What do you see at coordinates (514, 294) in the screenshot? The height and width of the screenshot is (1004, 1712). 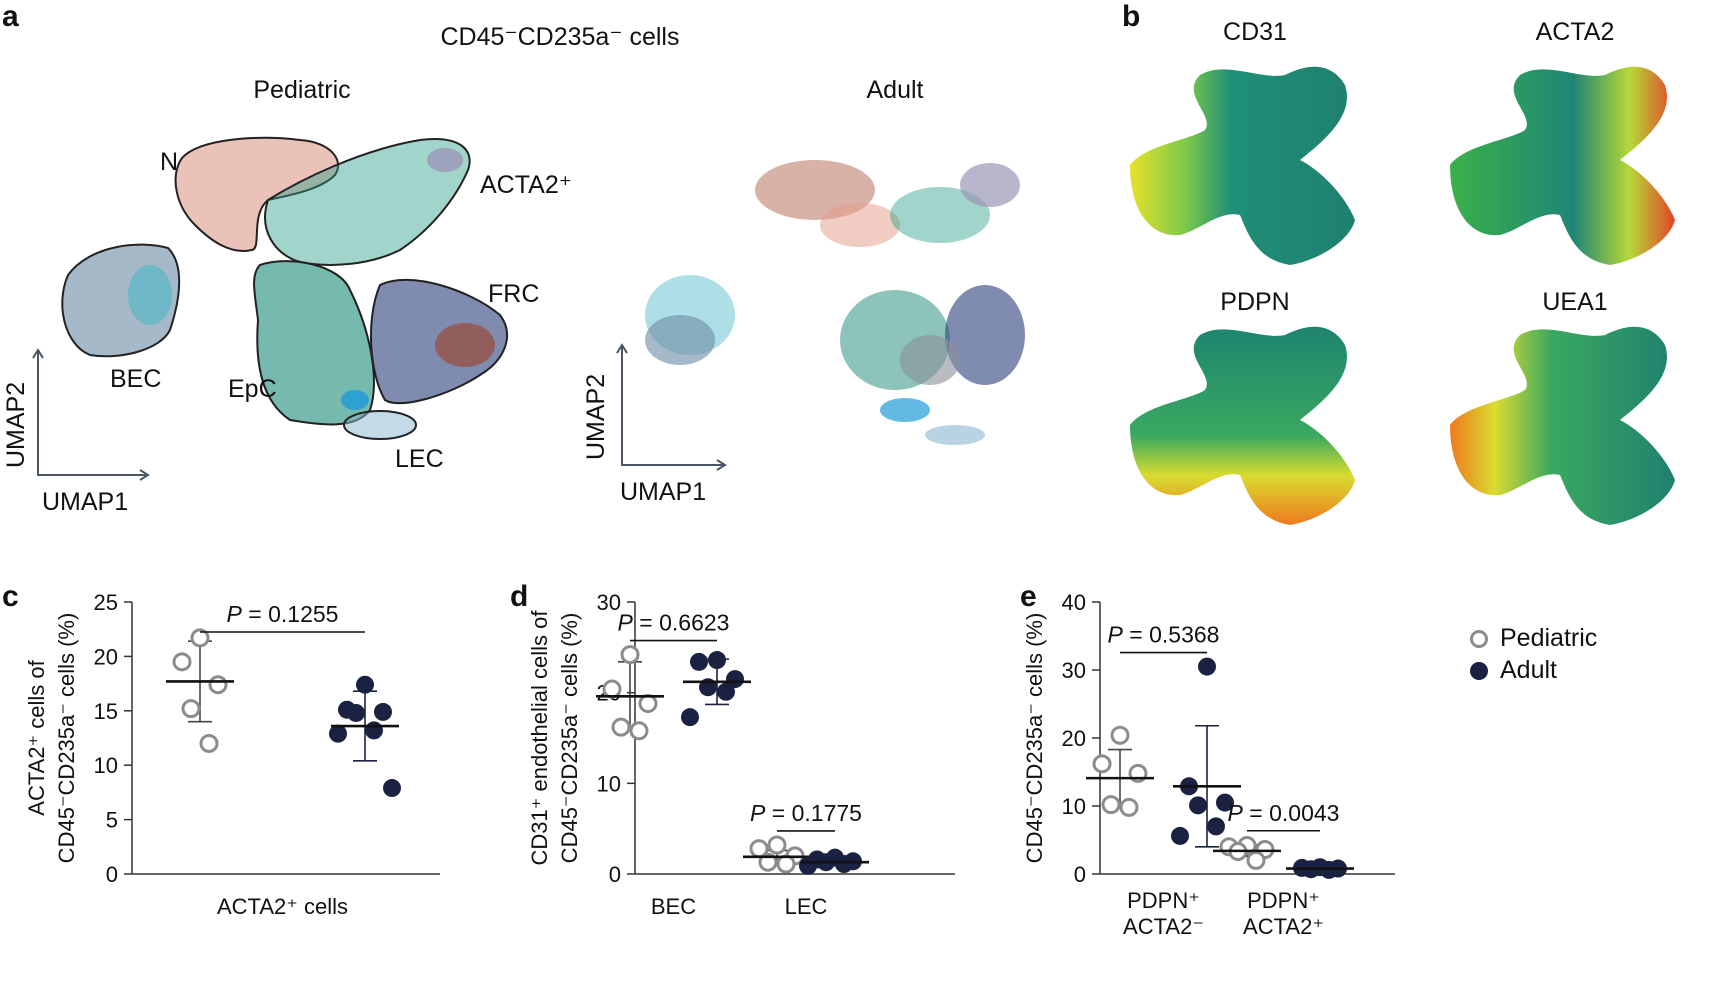 I see `cluster-label-frc: FRC` at bounding box center [514, 294].